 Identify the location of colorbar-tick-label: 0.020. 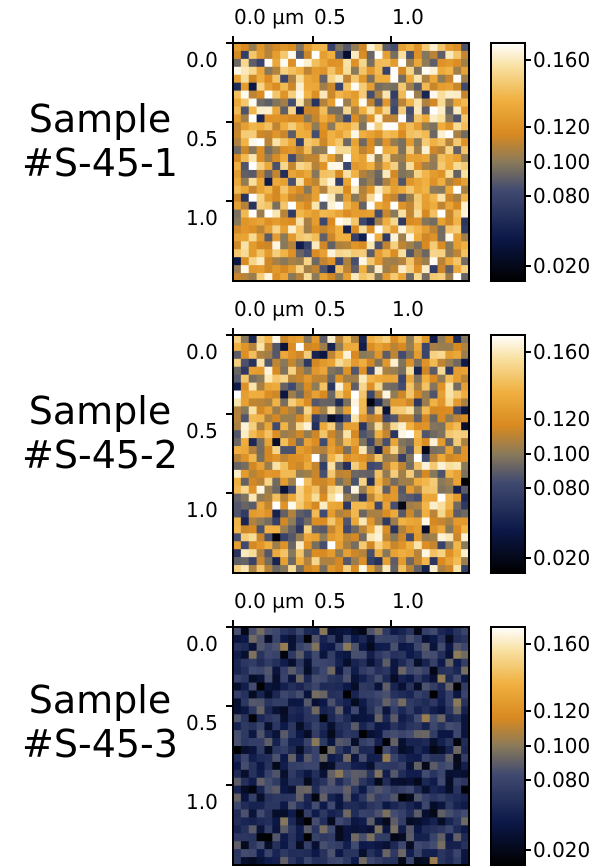
(561, 850).